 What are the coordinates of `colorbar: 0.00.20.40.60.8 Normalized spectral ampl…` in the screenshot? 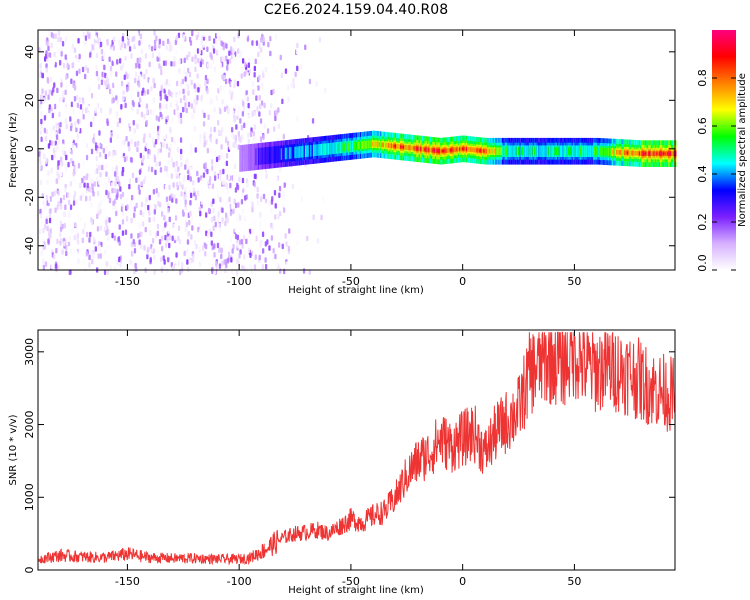 It's located at (722, 151).